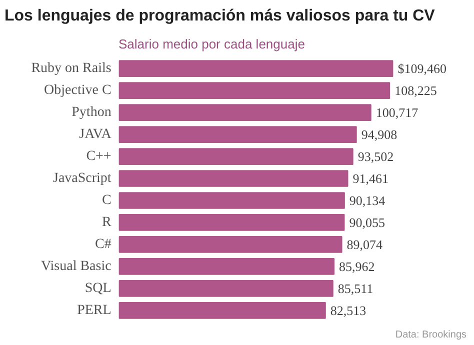  What do you see at coordinates (107, 200) in the screenshot?
I see `y-tick-label: C` at bounding box center [107, 200].